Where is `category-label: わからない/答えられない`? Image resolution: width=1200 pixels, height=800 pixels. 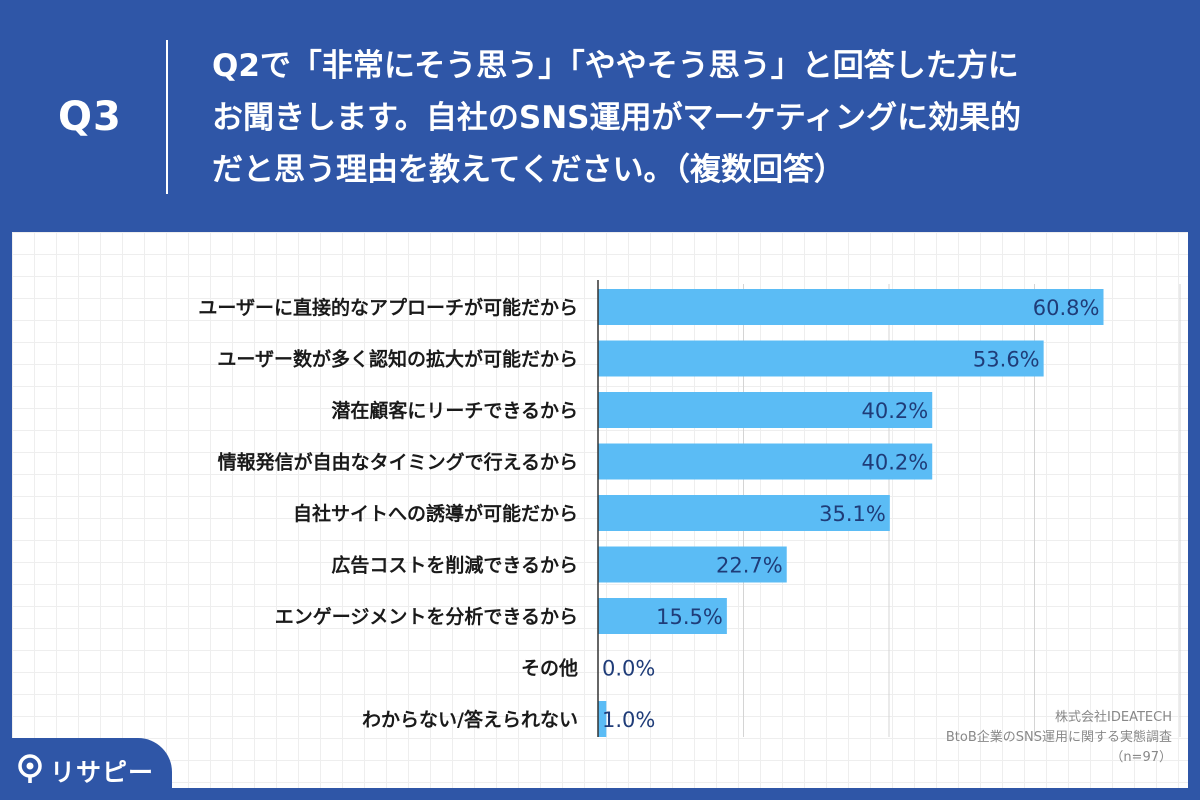 category-label: わからない/答えられない is located at coordinates (470, 719).